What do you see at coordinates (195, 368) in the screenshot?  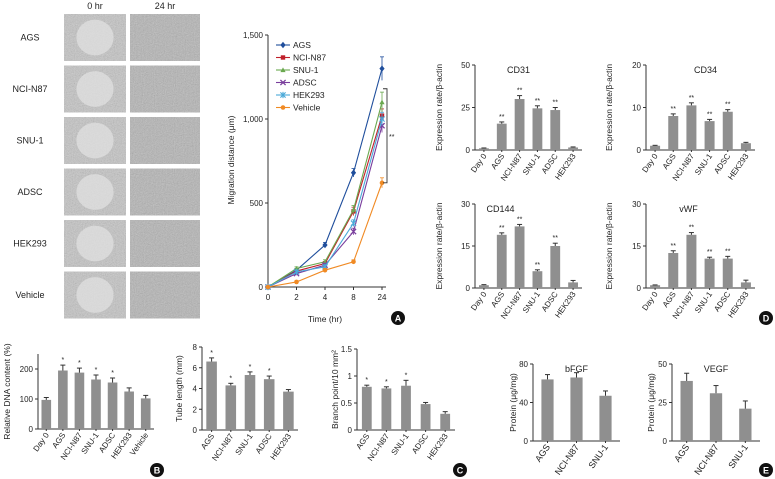 I see `y-tick-label: 6` at bounding box center [195, 368].